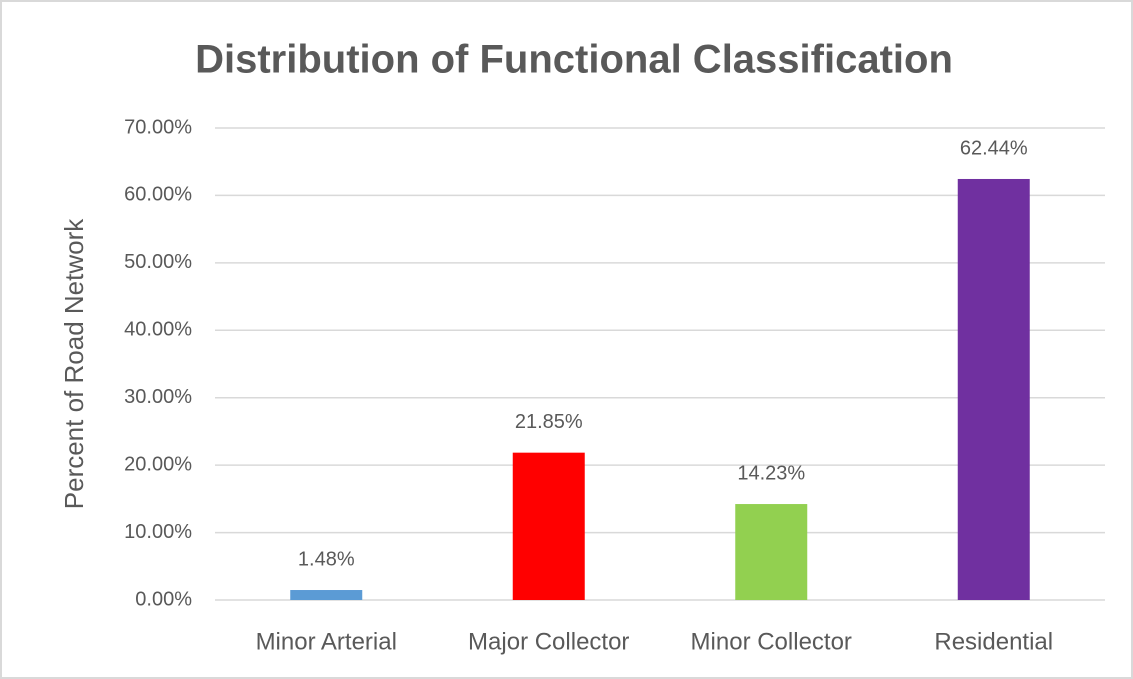 Image resolution: width=1133 pixels, height=679 pixels. Describe the element at coordinates (163, 599) in the screenshot. I see `y-tick-label: 0.00%` at that location.